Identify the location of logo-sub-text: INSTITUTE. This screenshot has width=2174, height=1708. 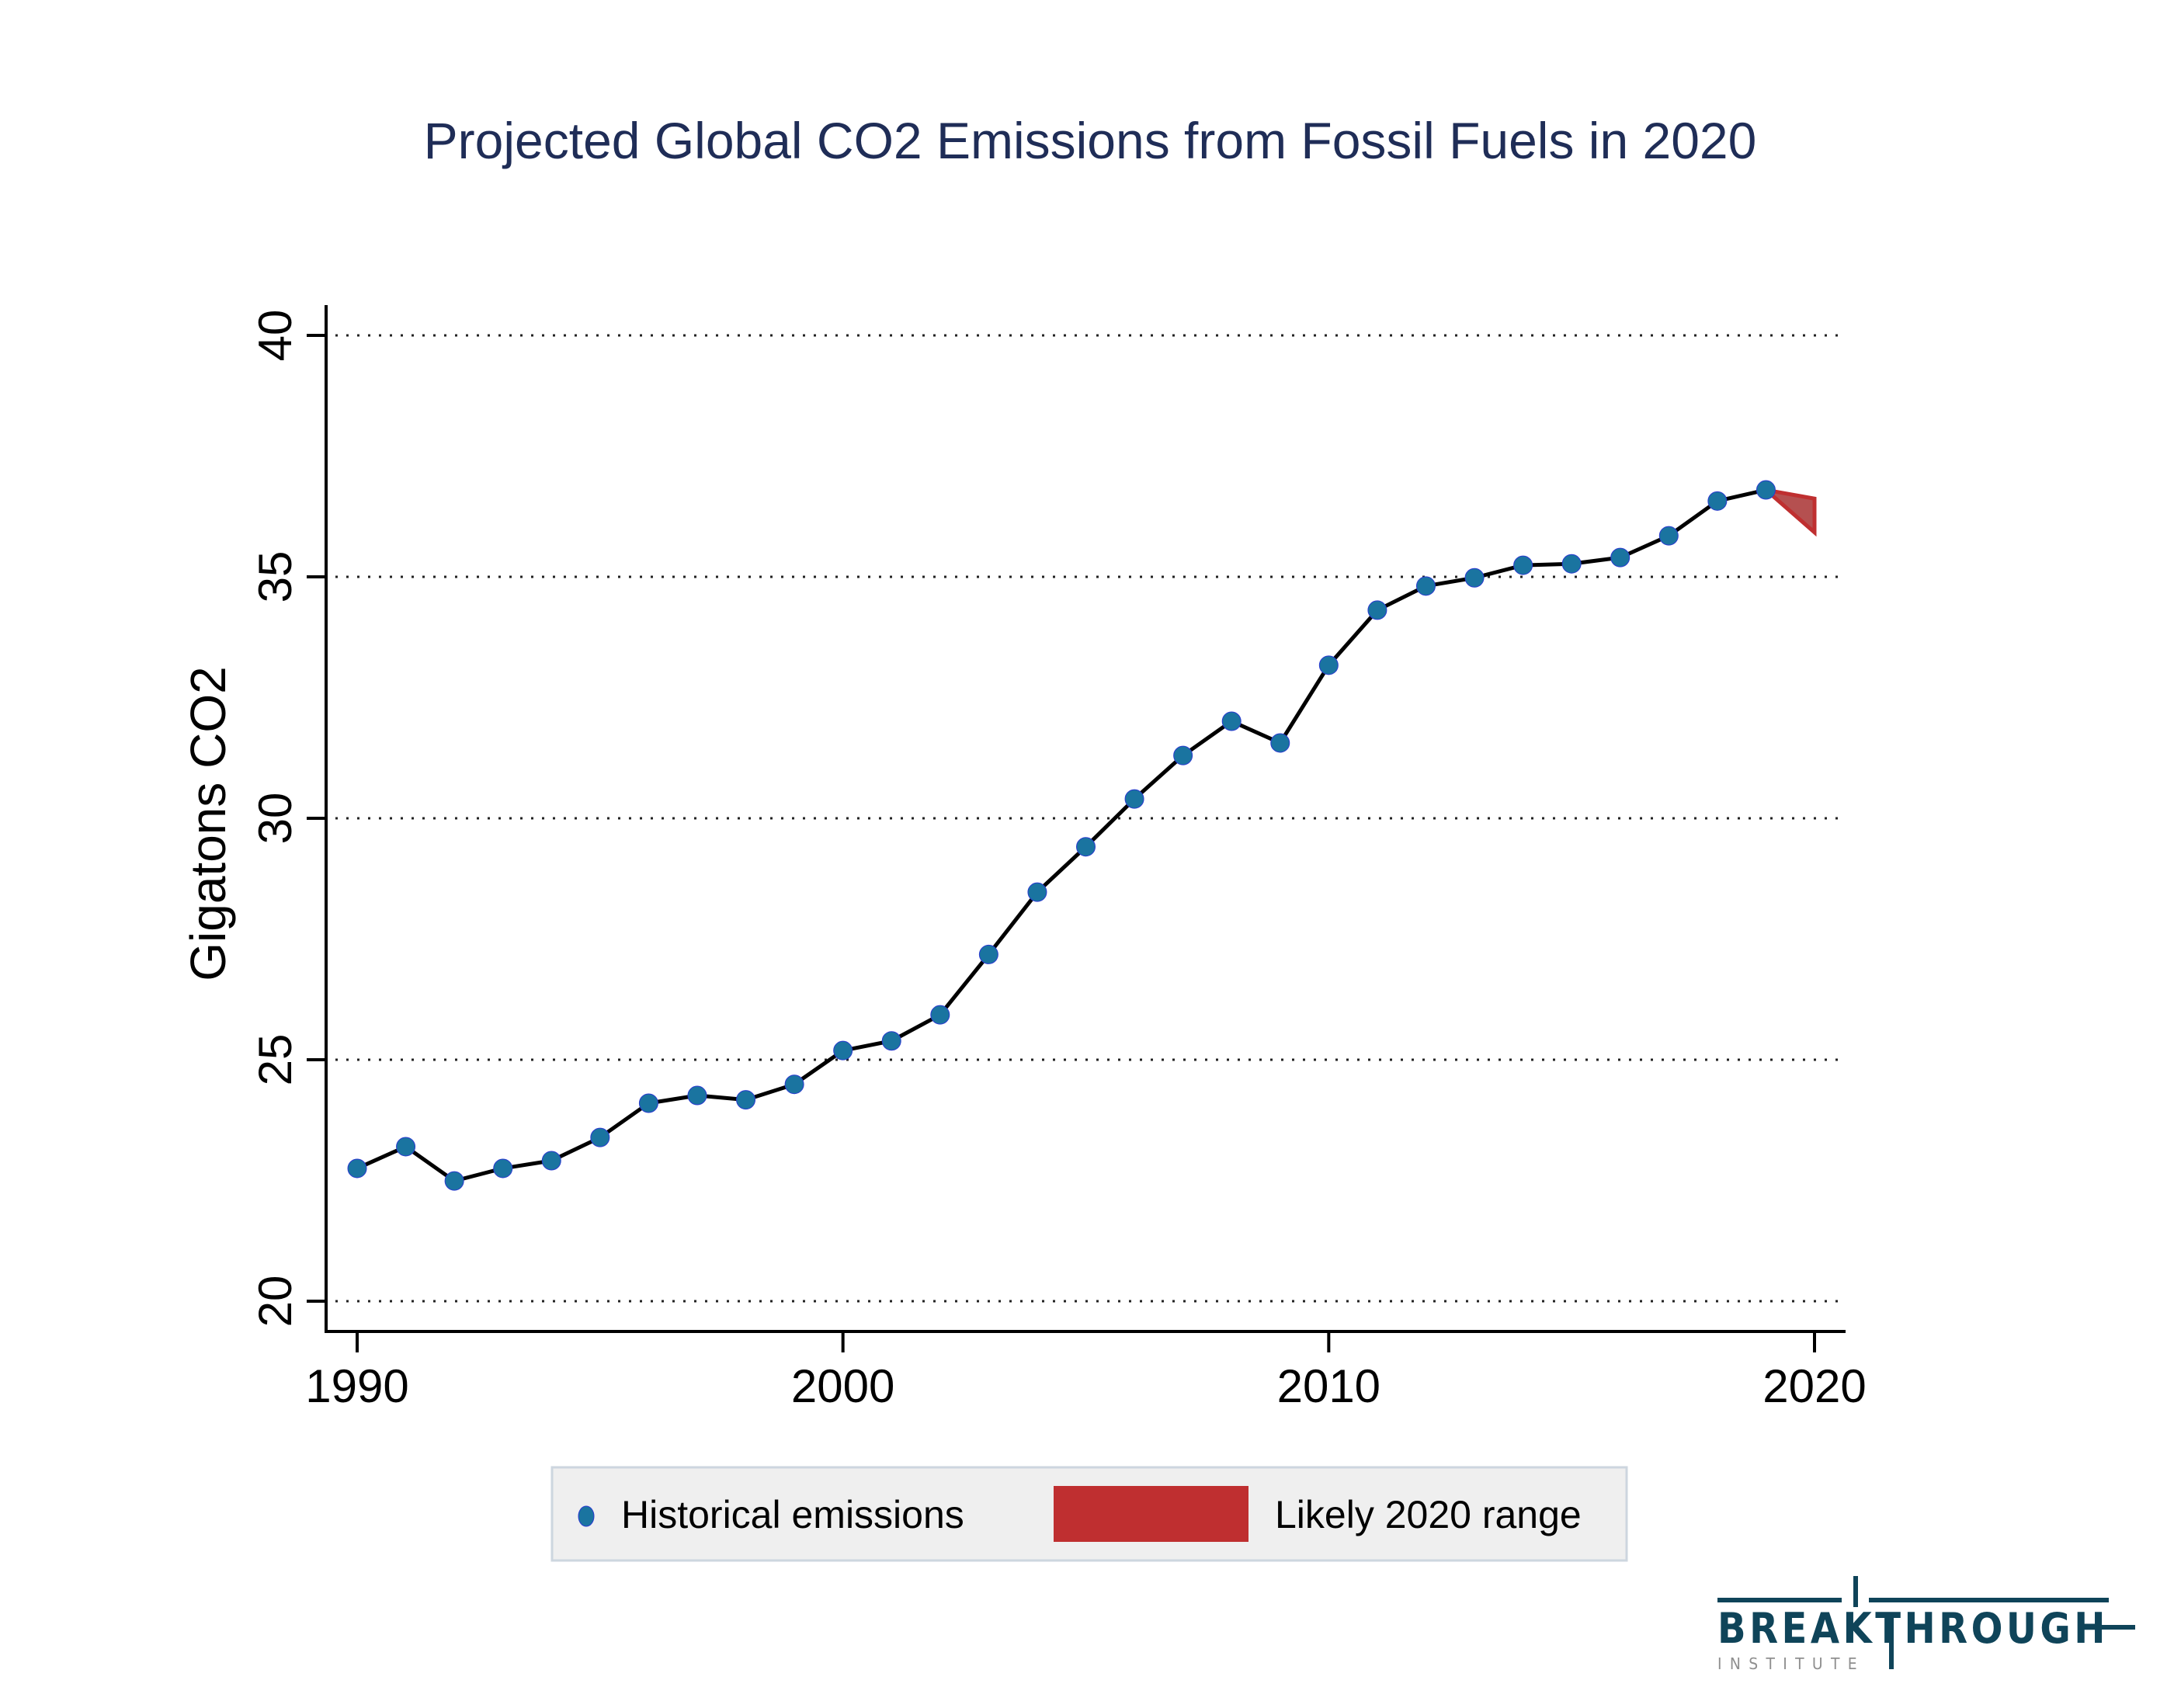
(1791, 1663).